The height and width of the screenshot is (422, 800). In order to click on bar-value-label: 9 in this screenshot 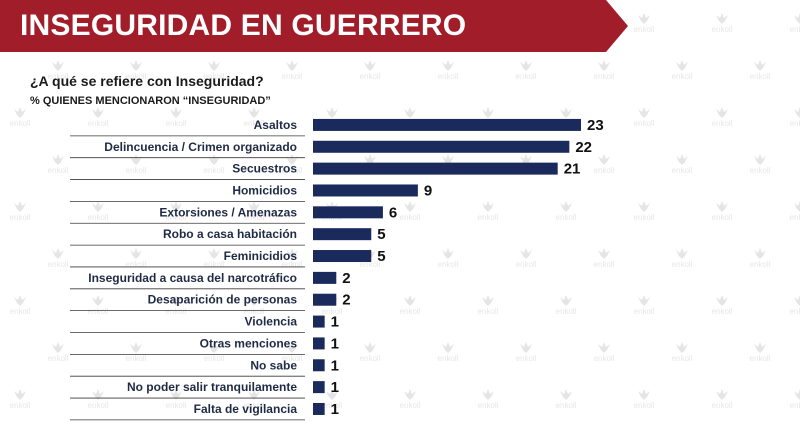, I will do `click(428, 190)`.